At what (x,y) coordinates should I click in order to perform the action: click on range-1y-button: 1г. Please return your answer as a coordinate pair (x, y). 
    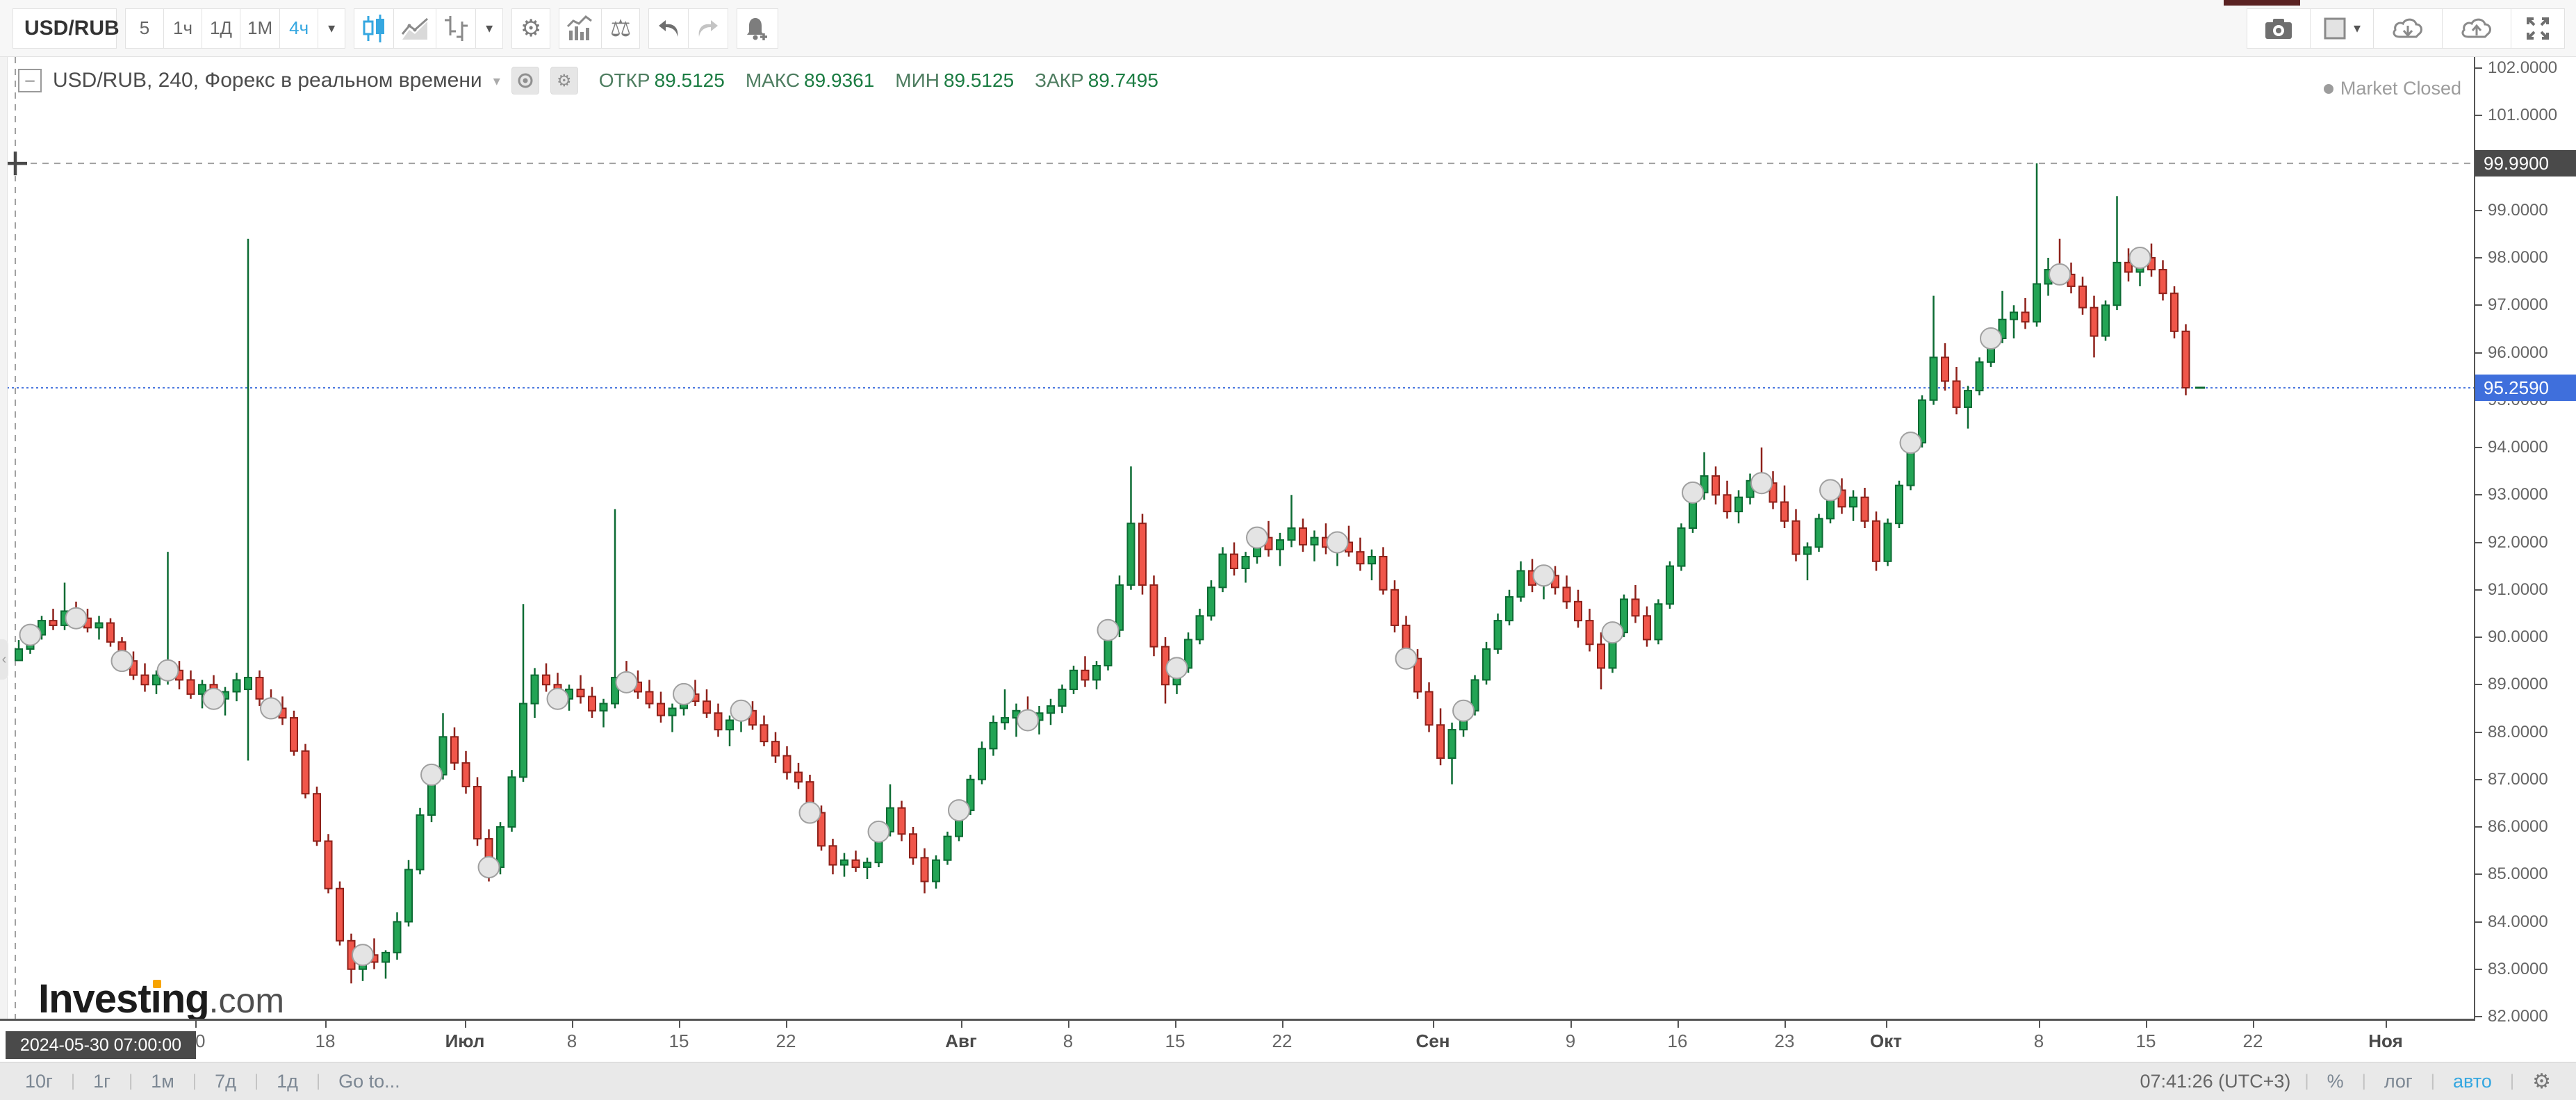
    Looking at the image, I should click on (101, 1081).